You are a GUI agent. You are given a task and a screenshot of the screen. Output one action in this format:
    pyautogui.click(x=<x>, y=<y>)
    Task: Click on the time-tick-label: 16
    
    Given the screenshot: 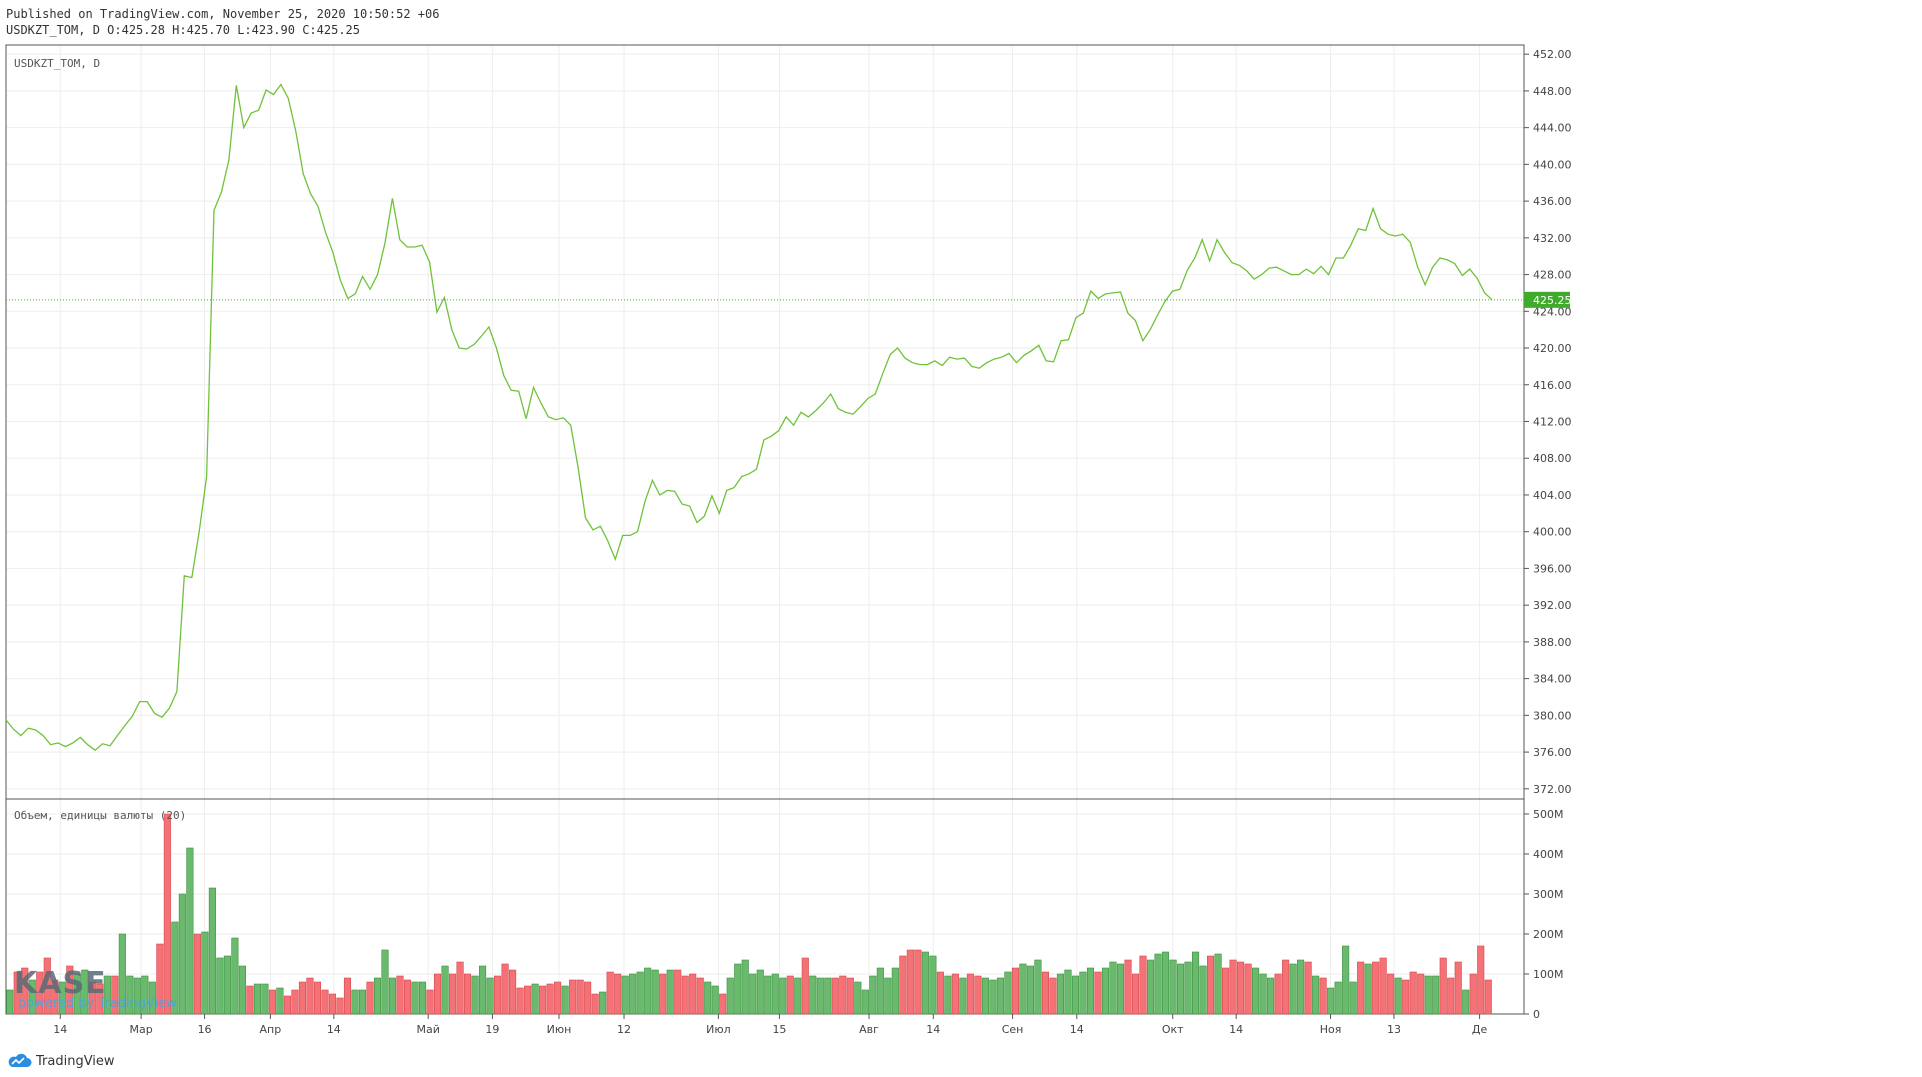 What is the action you would take?
    pyautogui.click(x=205, y=1029)
    